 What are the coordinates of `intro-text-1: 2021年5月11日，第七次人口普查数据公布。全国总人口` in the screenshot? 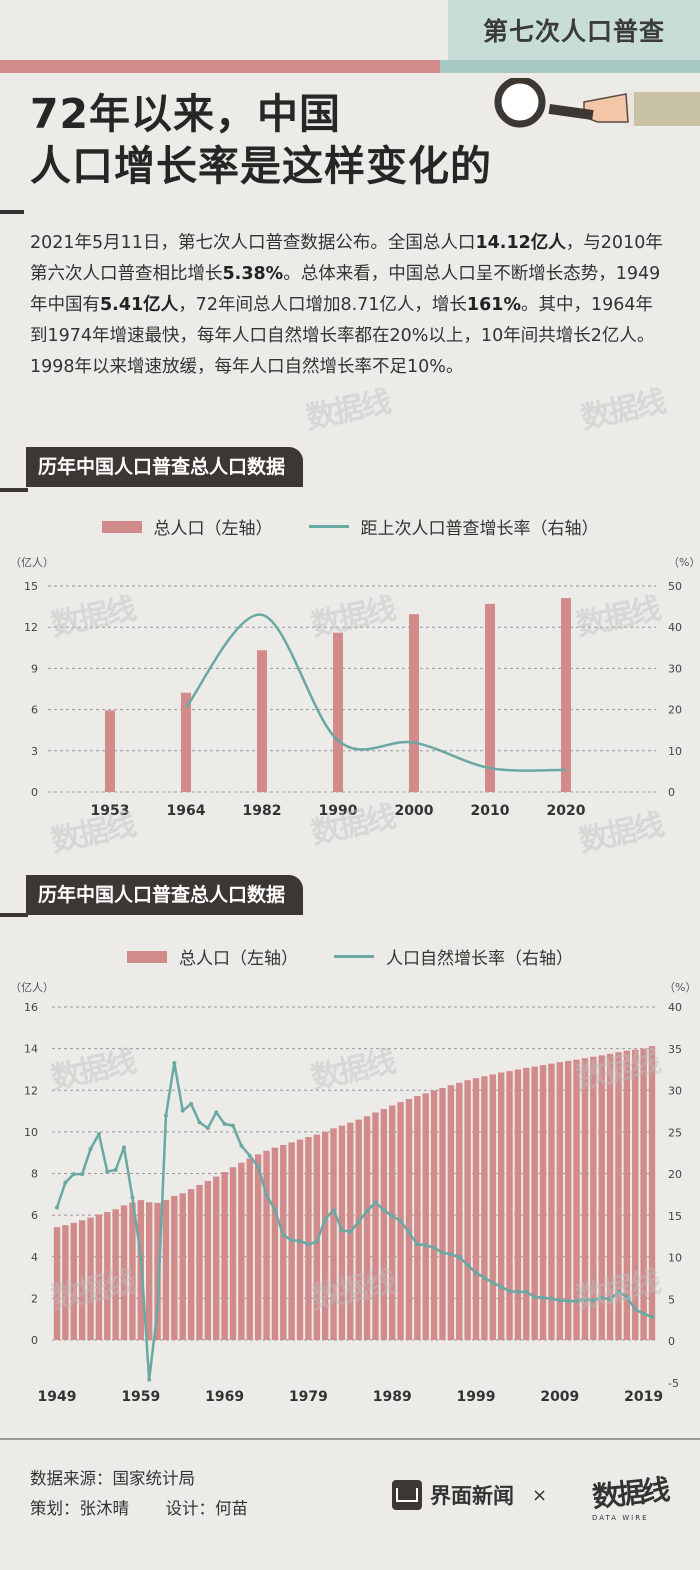 It's located at (253, 243).